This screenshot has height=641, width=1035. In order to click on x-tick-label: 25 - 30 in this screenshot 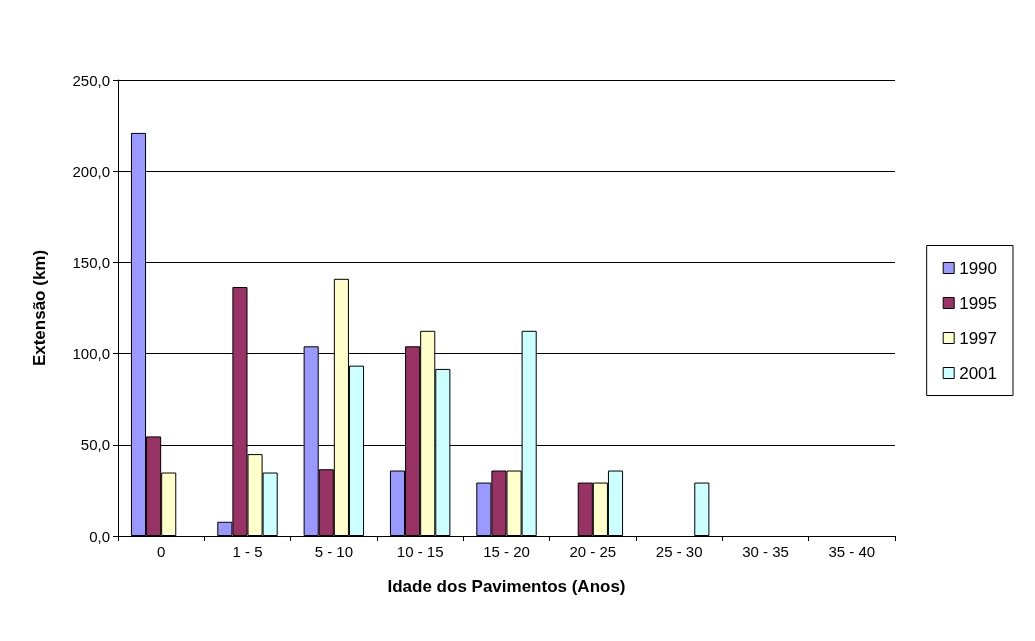, I will do `click(679, 551)`.